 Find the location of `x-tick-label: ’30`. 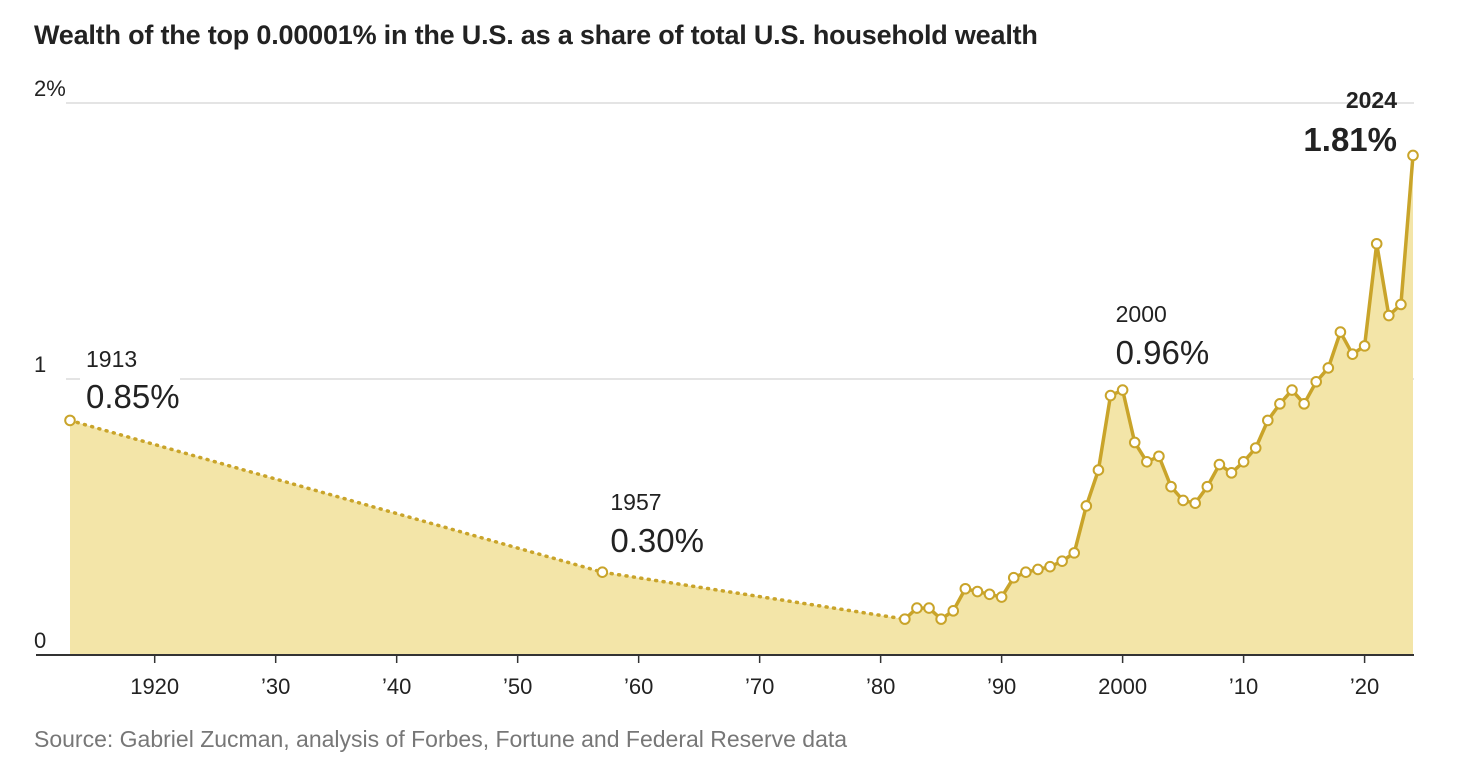

x-tick-label: ’30 is located at coordinates (275, 686).